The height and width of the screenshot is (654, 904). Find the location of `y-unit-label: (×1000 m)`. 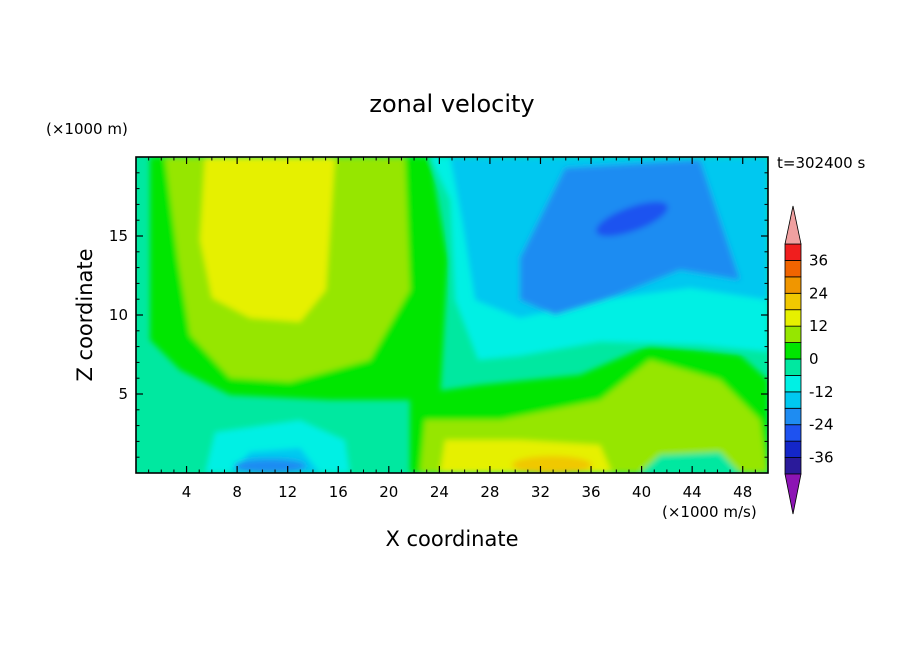

y-unit-label: (×1000 m) is located at coordinates (87, 129).